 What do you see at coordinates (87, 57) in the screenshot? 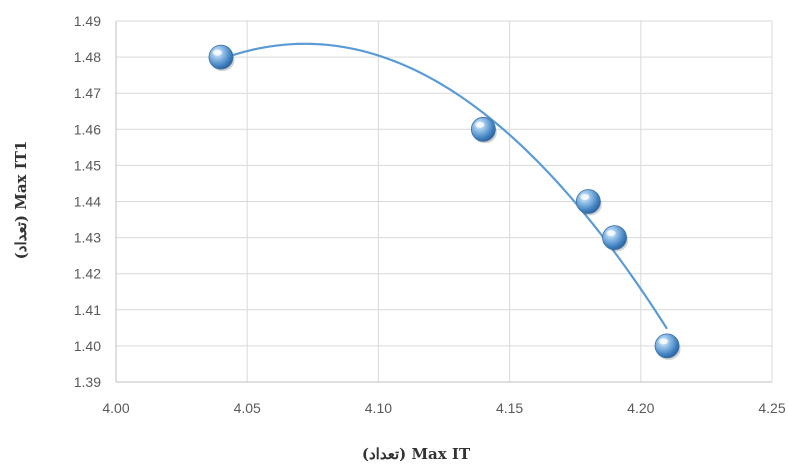
I see `y-tick-label-1.48: 1.48` at bounding box center [87, 57].